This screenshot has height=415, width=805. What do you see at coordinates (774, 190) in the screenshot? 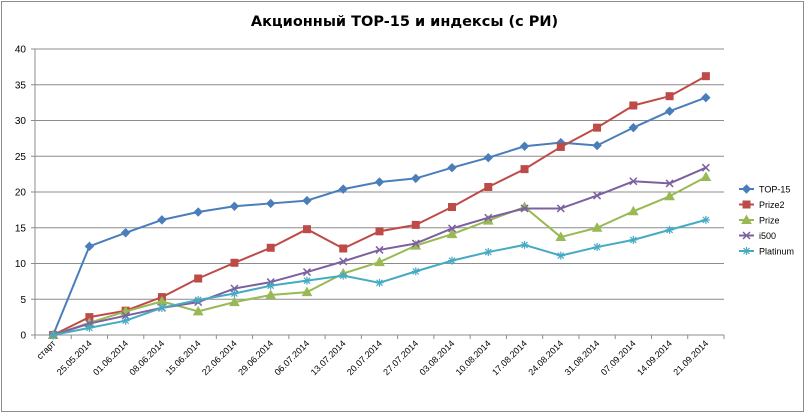
I see `legend-label: TOP-15` at bounding box center [774, 190].